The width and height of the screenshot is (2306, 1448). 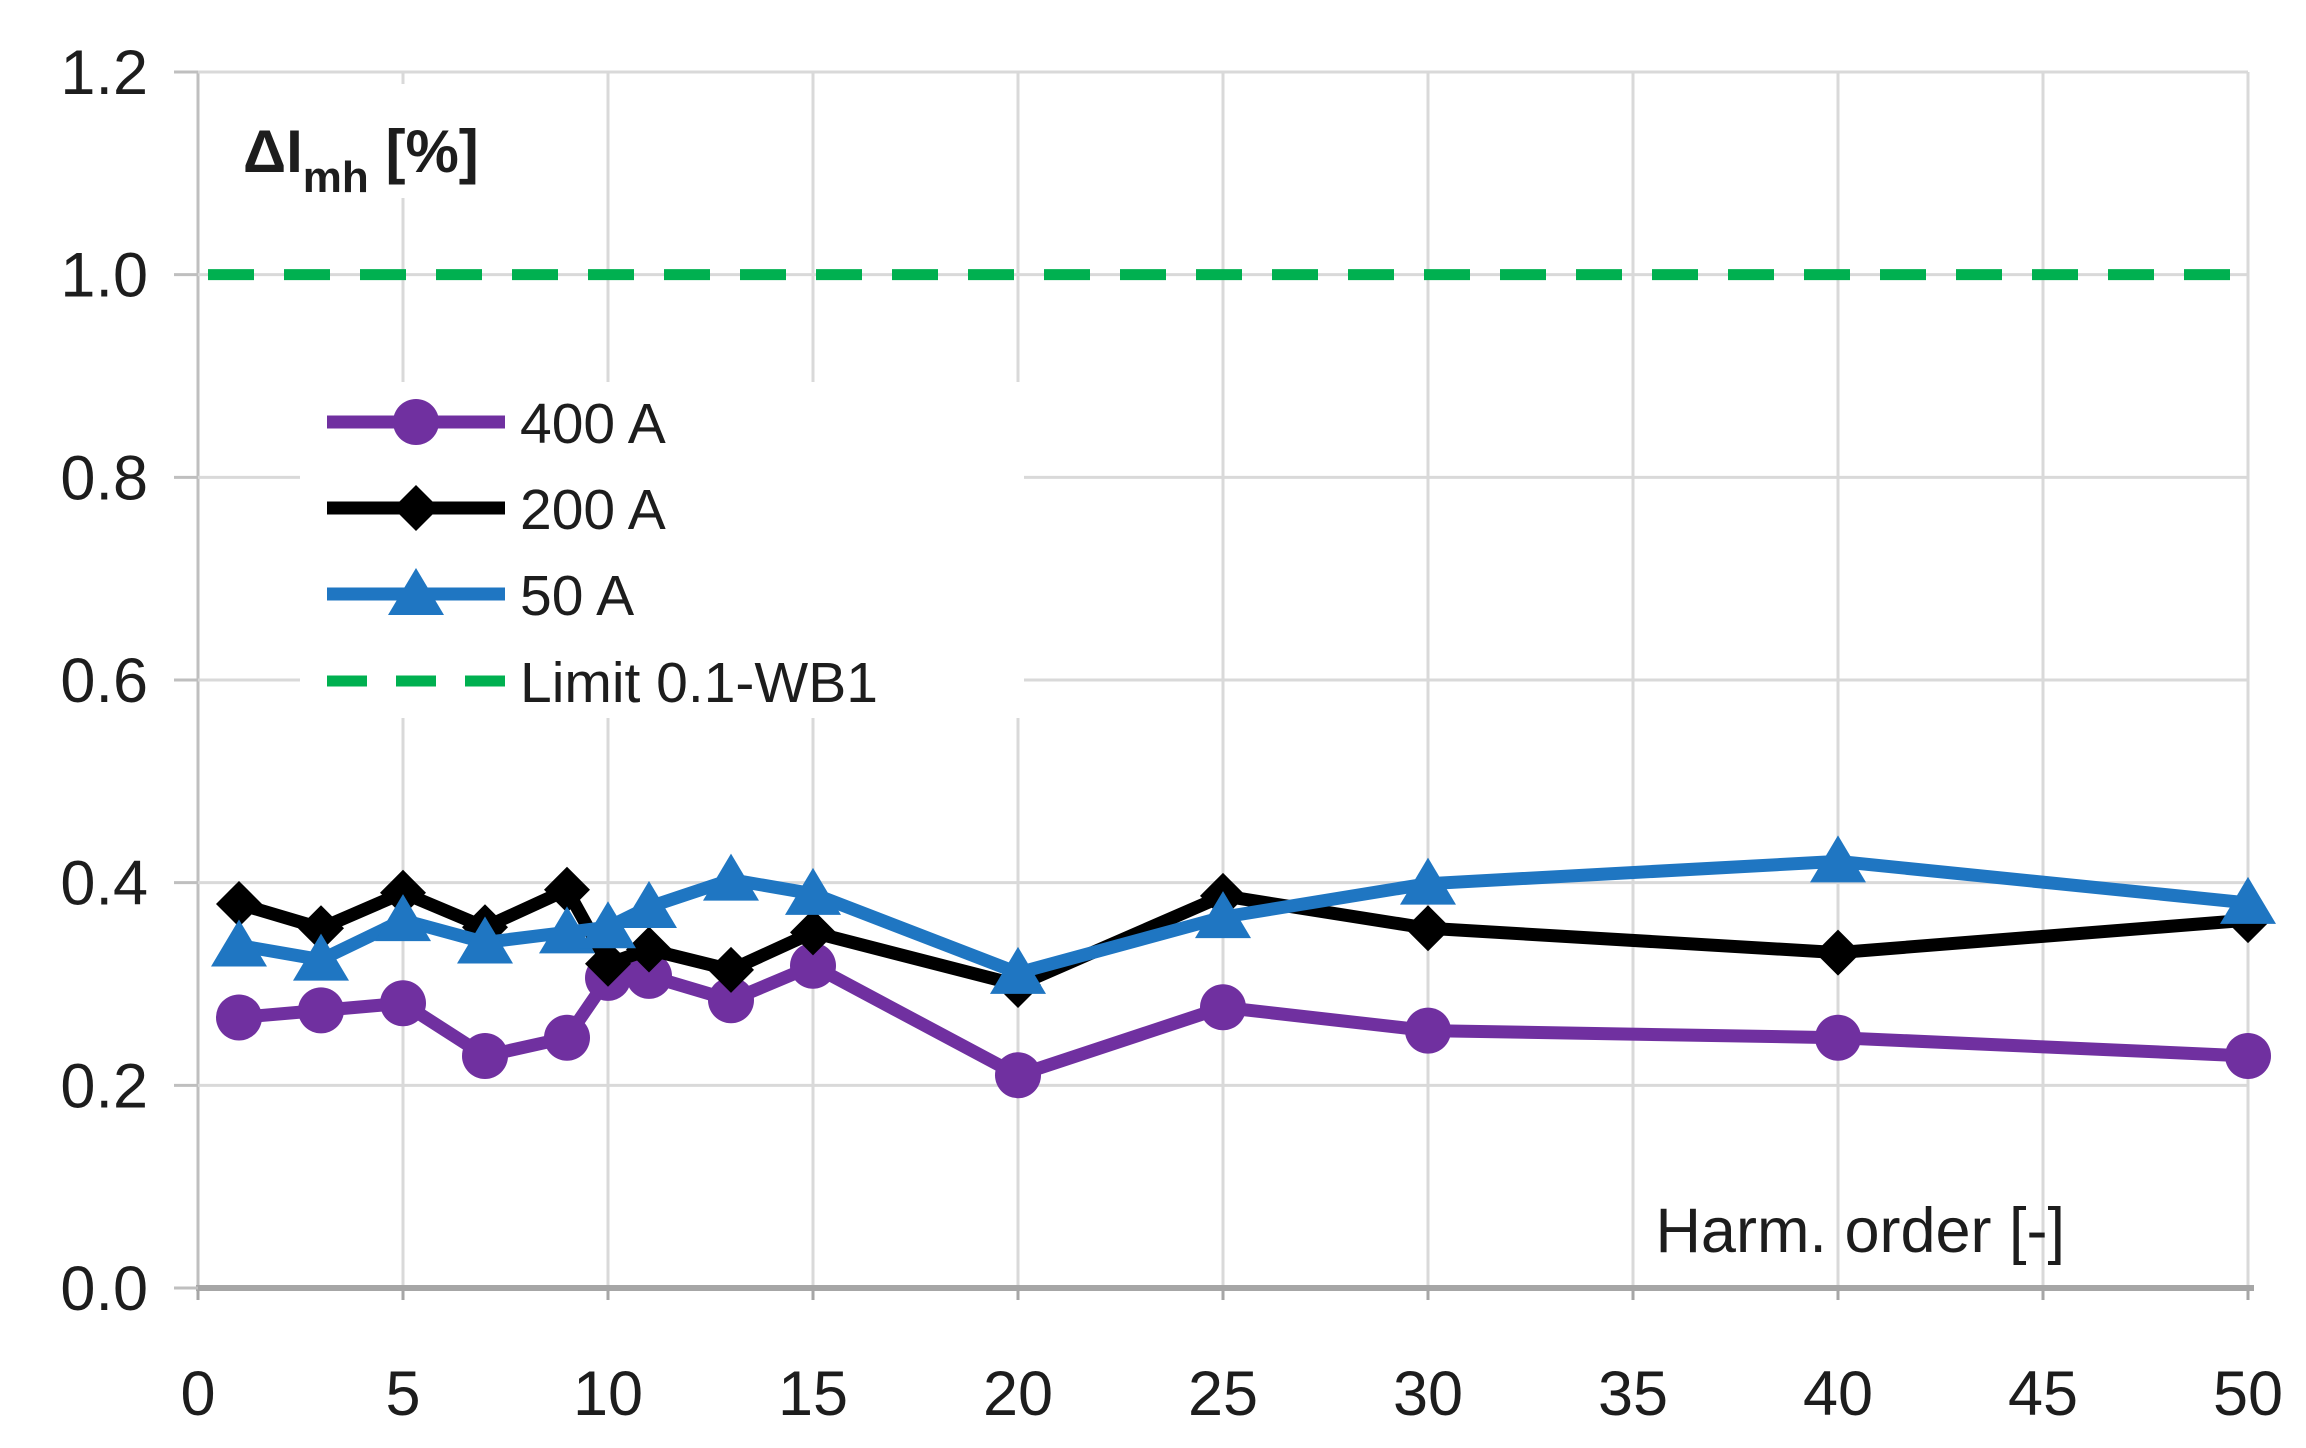 I want to click on marker-50-A-h7, so click(x=485, y=940).